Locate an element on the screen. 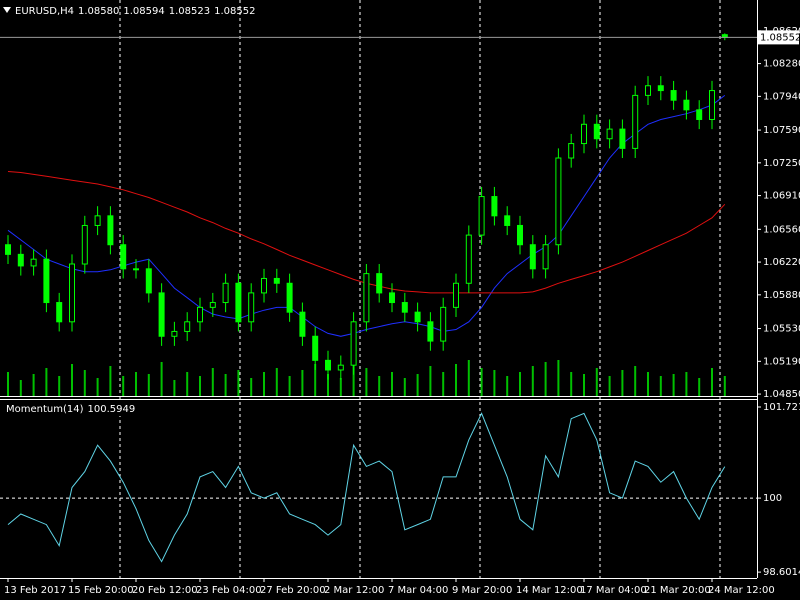 This screenshot has height=600, width=800. x-tick-label: 2 Mar 12:00 is located at coordinates (354, 590).